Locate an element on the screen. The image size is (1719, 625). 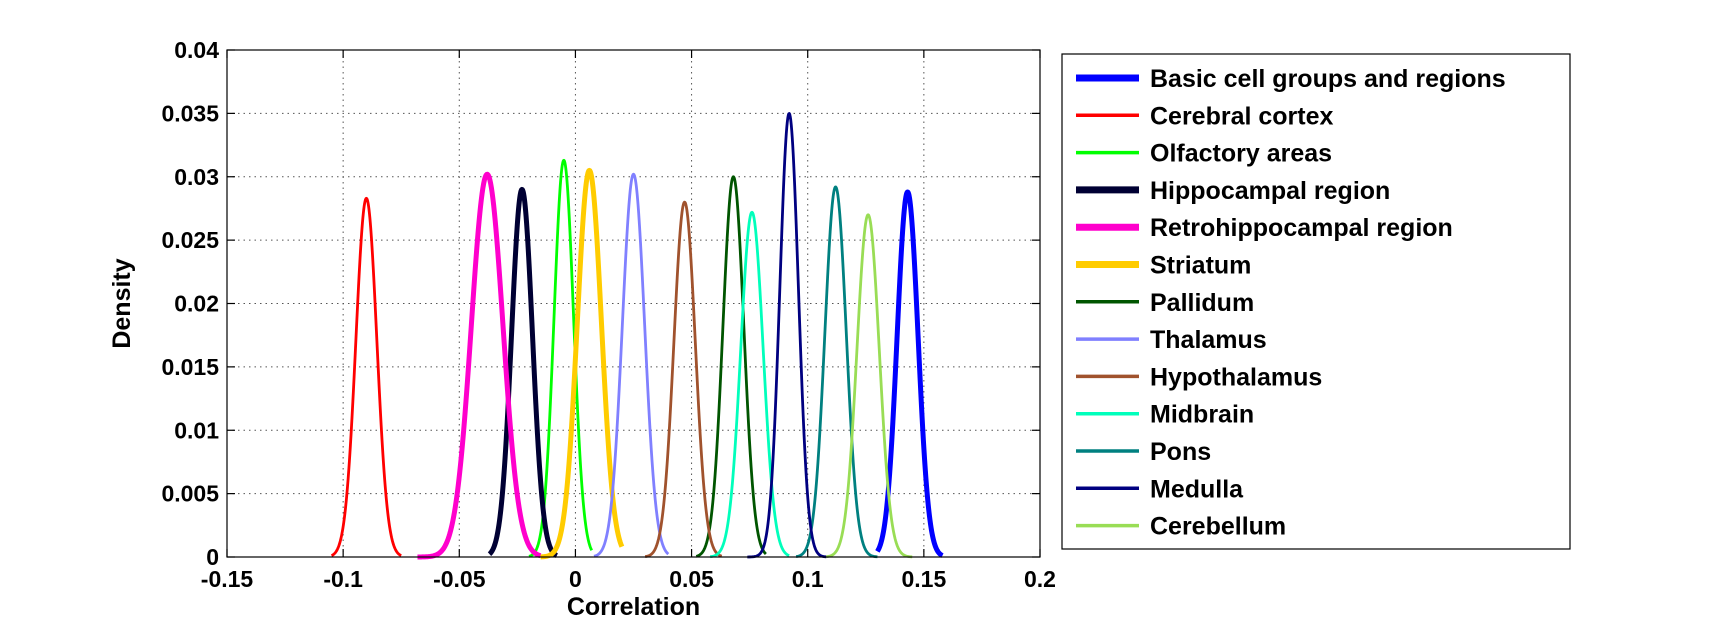
legend-label: Hypothalamus is located at coordinates (1236, 377).